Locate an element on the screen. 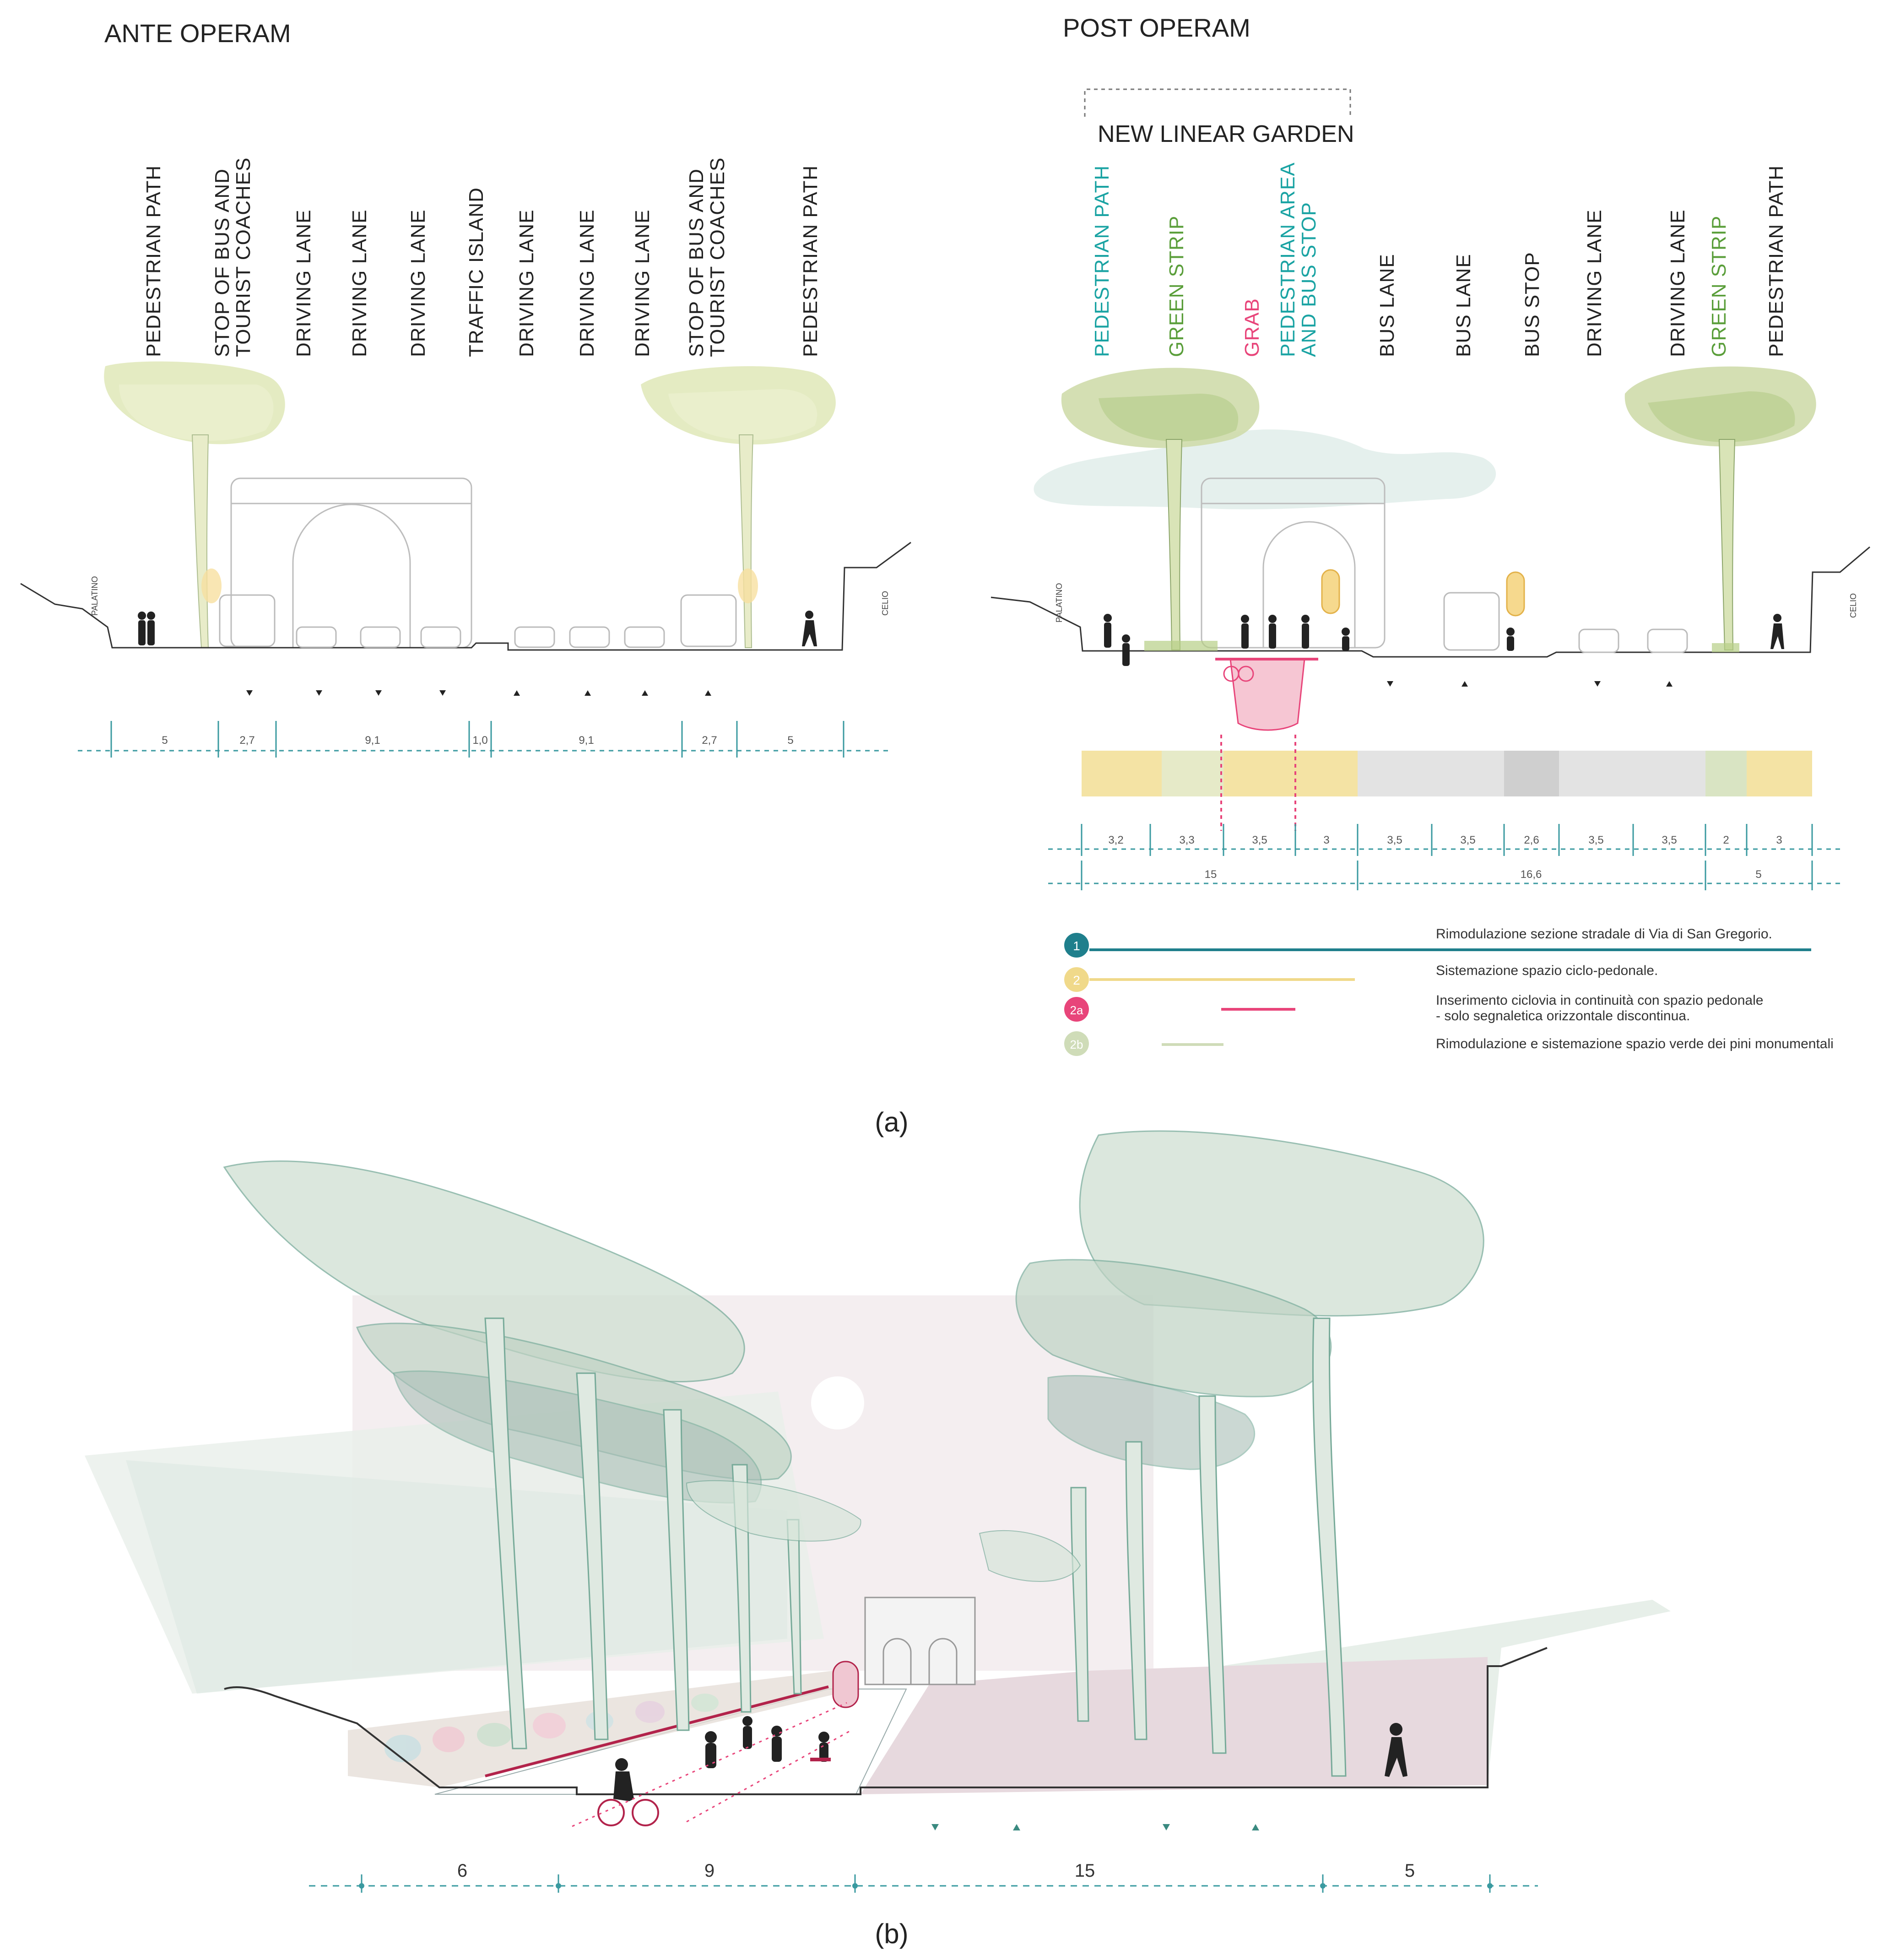 This screenshot has width=1900, height=1960. moon is located at coordinates (837, 1403).